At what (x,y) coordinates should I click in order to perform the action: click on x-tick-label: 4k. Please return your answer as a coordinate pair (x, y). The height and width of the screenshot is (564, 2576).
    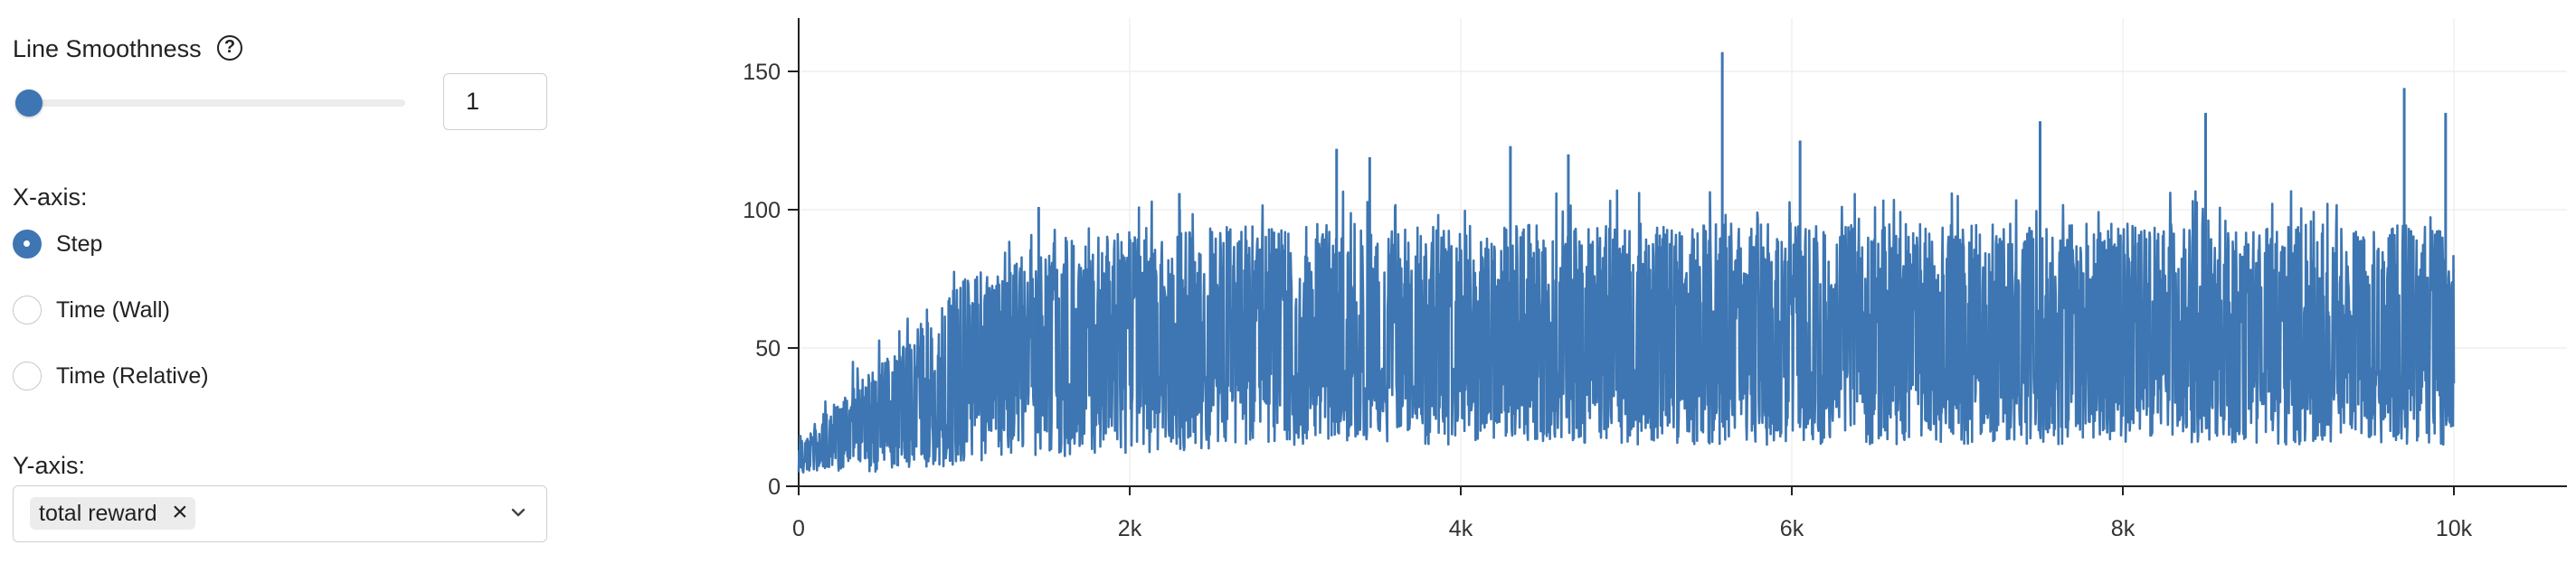
    Looking at the image, I should click on (1461, 529).